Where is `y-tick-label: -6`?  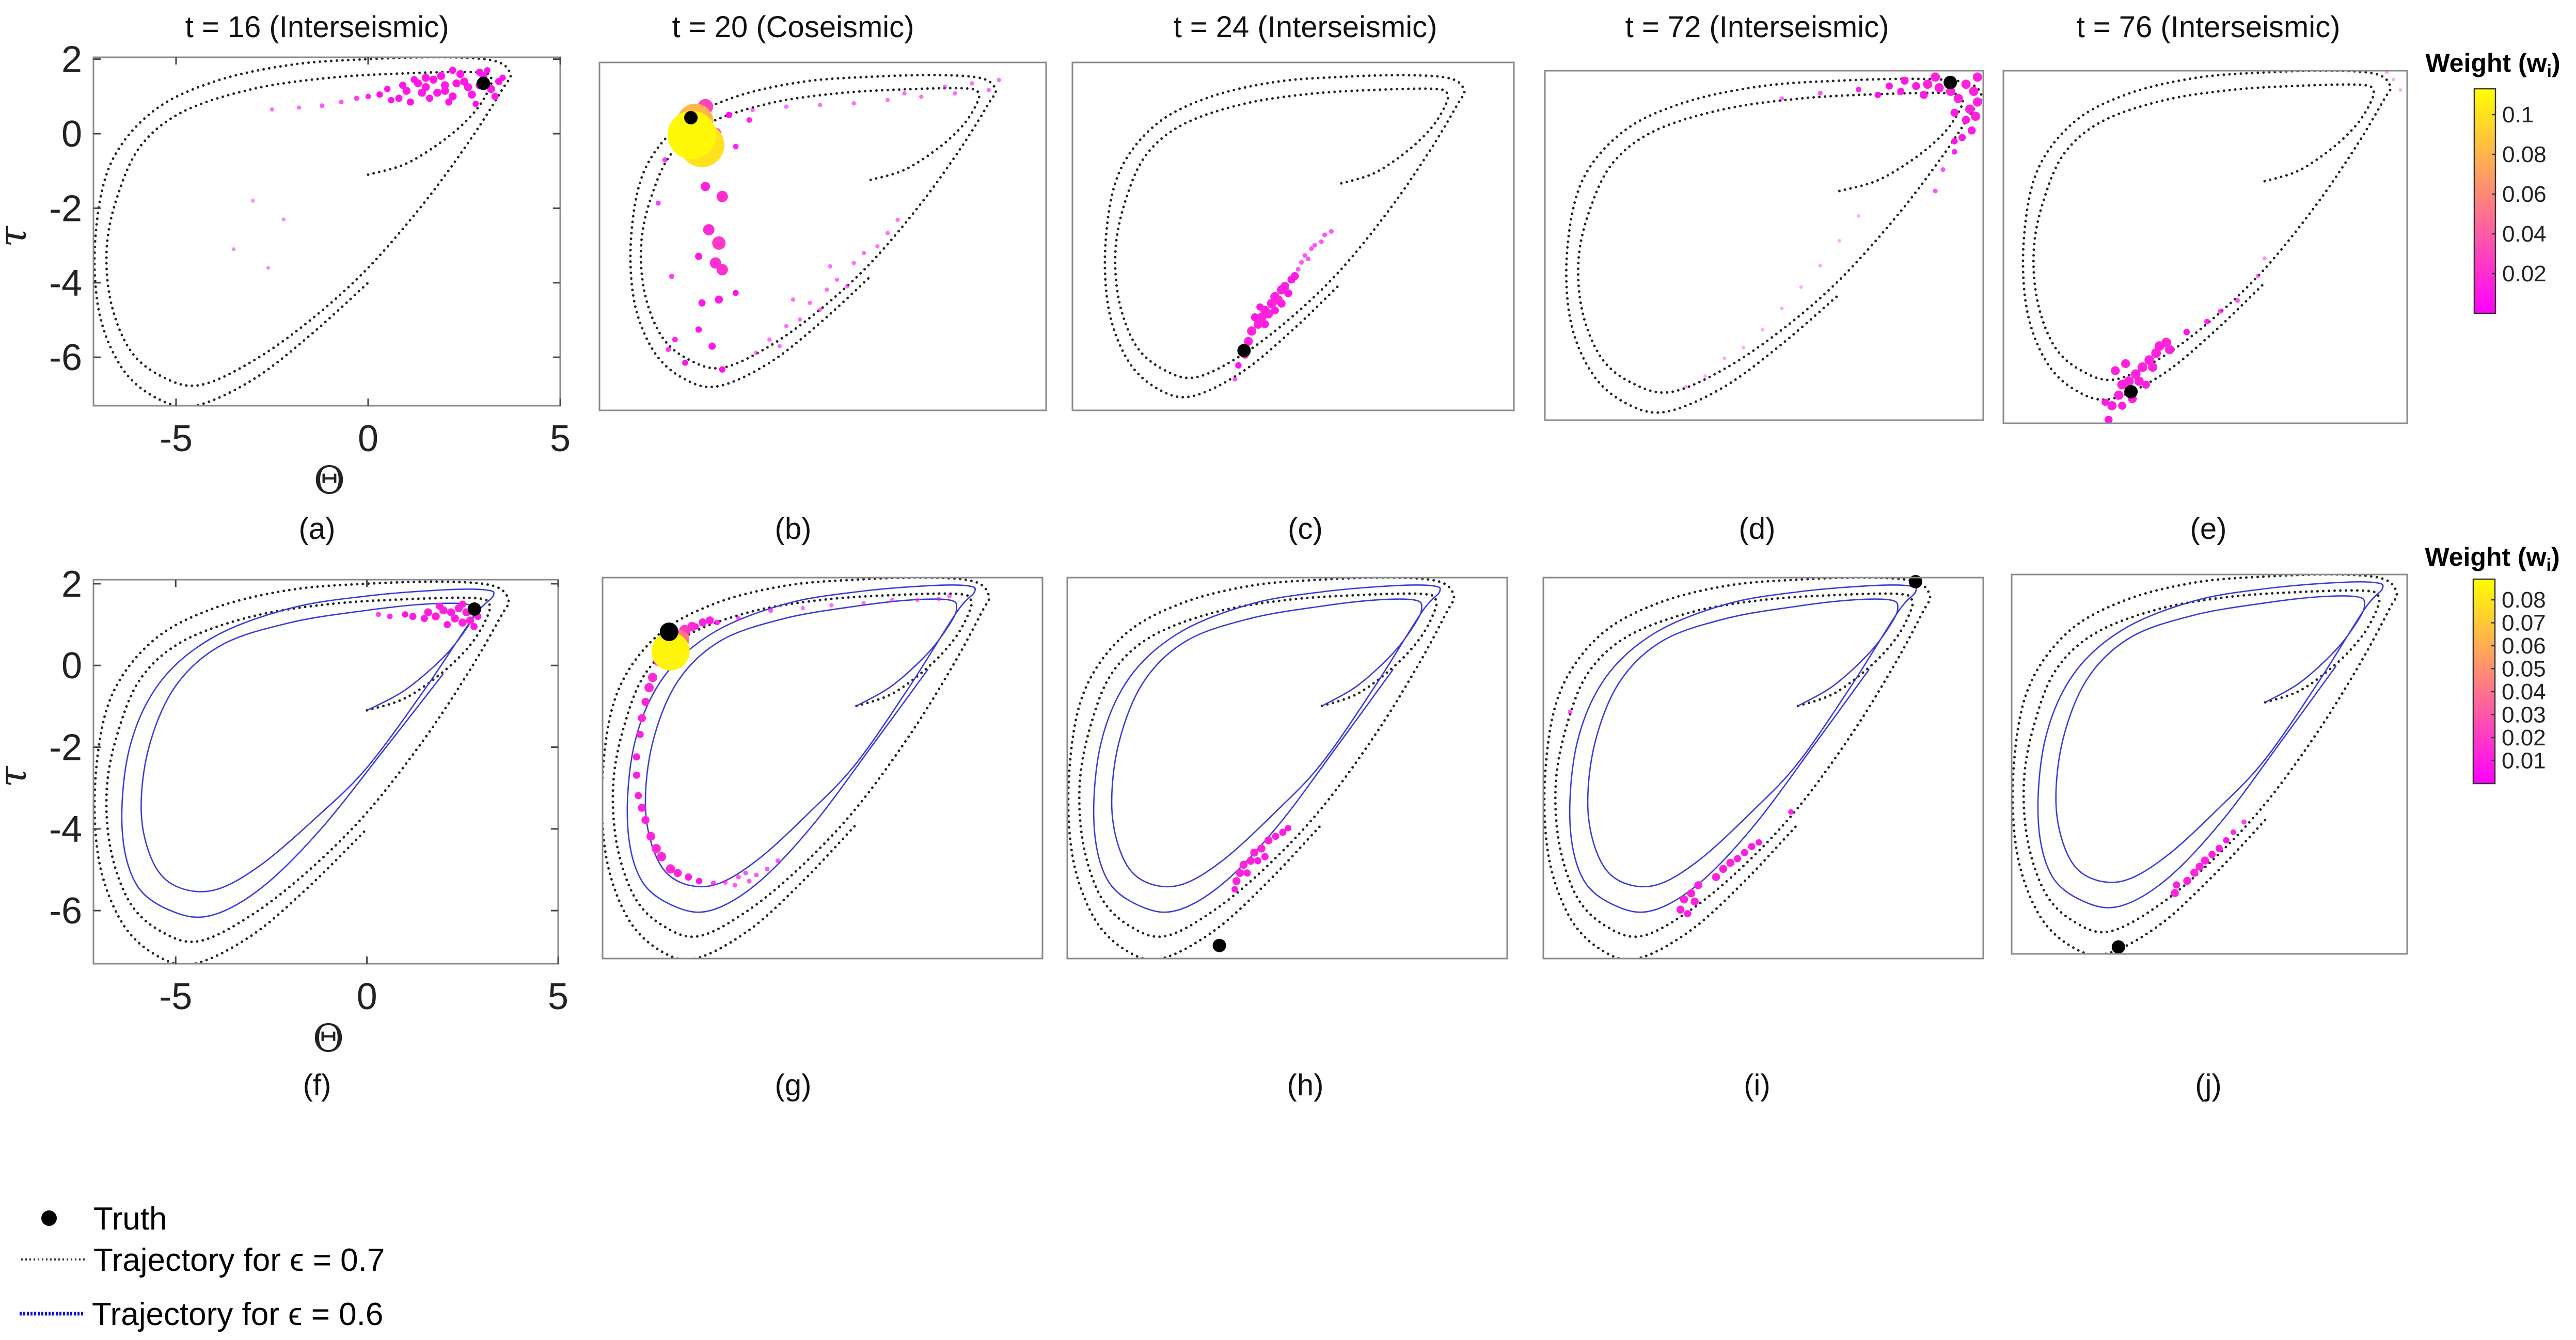 y-tick-label: -6 is located at coordinates (65, 911).